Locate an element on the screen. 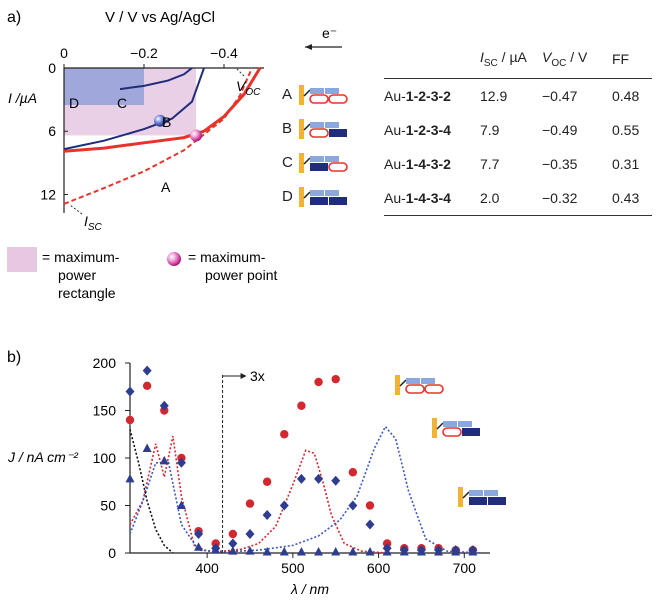 The image size is (672, 602). panel-b-molecule-icons is located at coordinates (450, 441).